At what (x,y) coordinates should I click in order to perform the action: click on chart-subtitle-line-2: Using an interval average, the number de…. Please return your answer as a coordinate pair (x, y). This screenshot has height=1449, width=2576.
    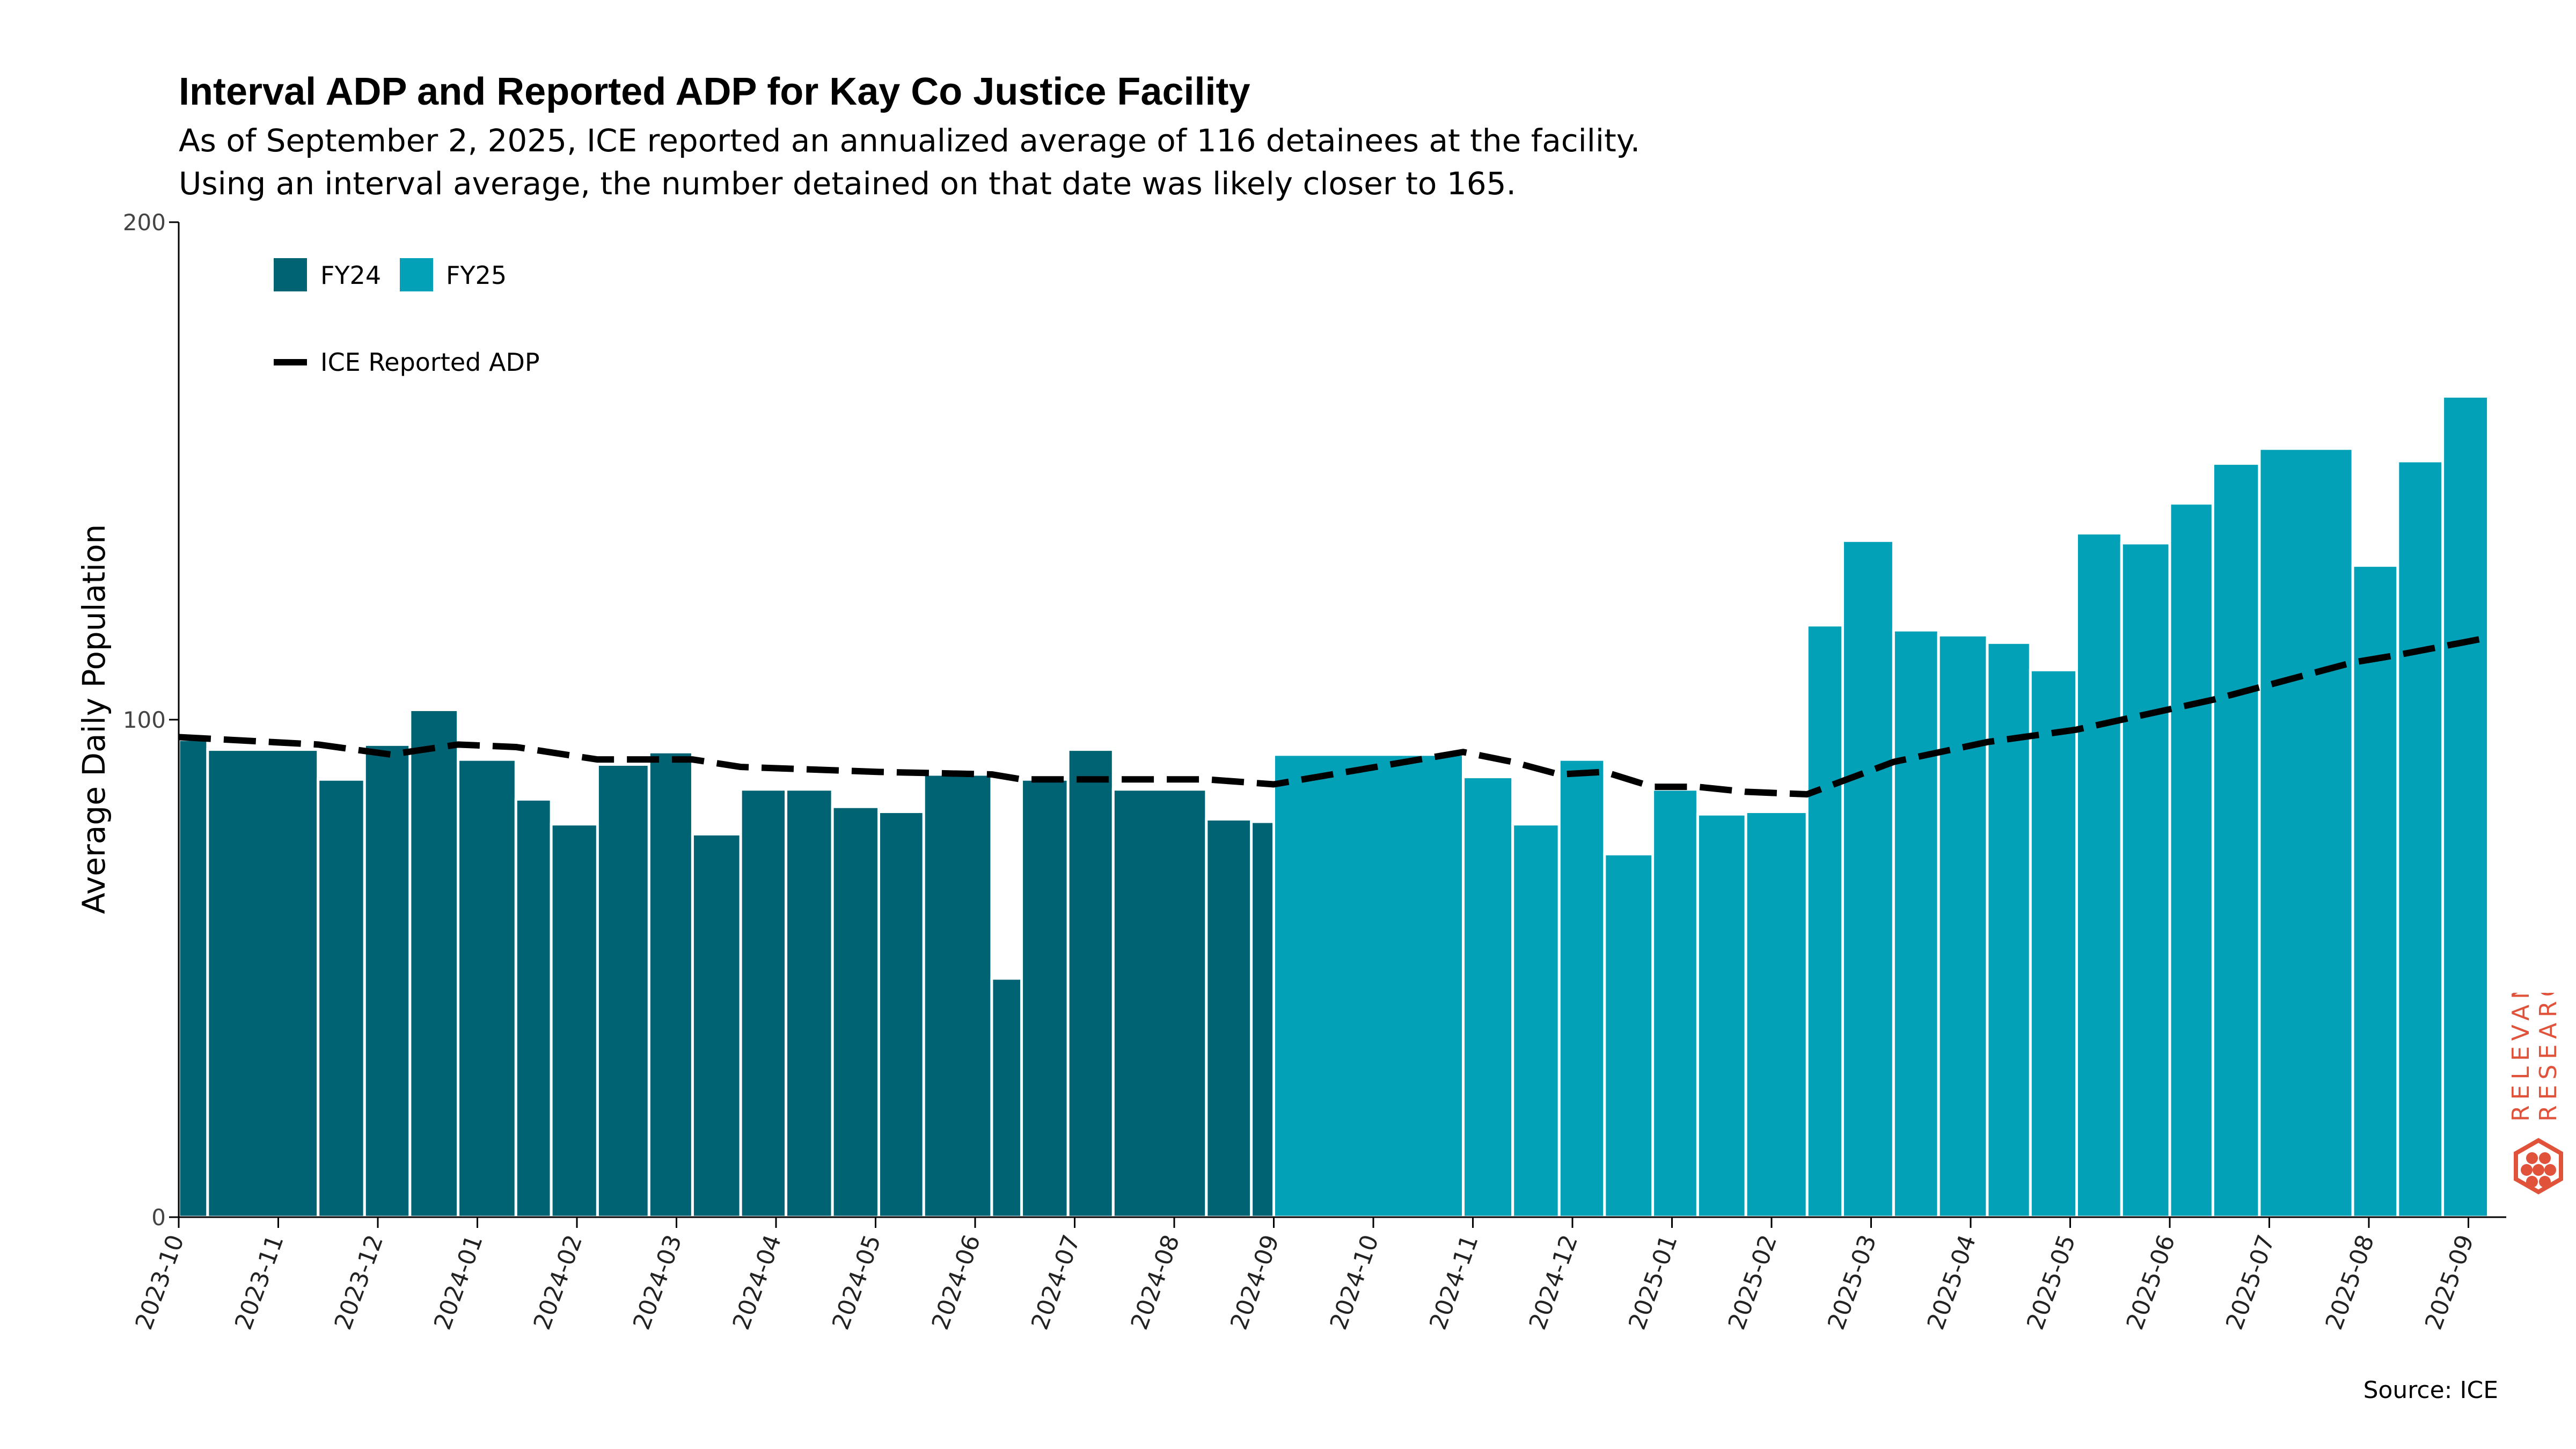
    Looking at the image, I should click on (847, 183).